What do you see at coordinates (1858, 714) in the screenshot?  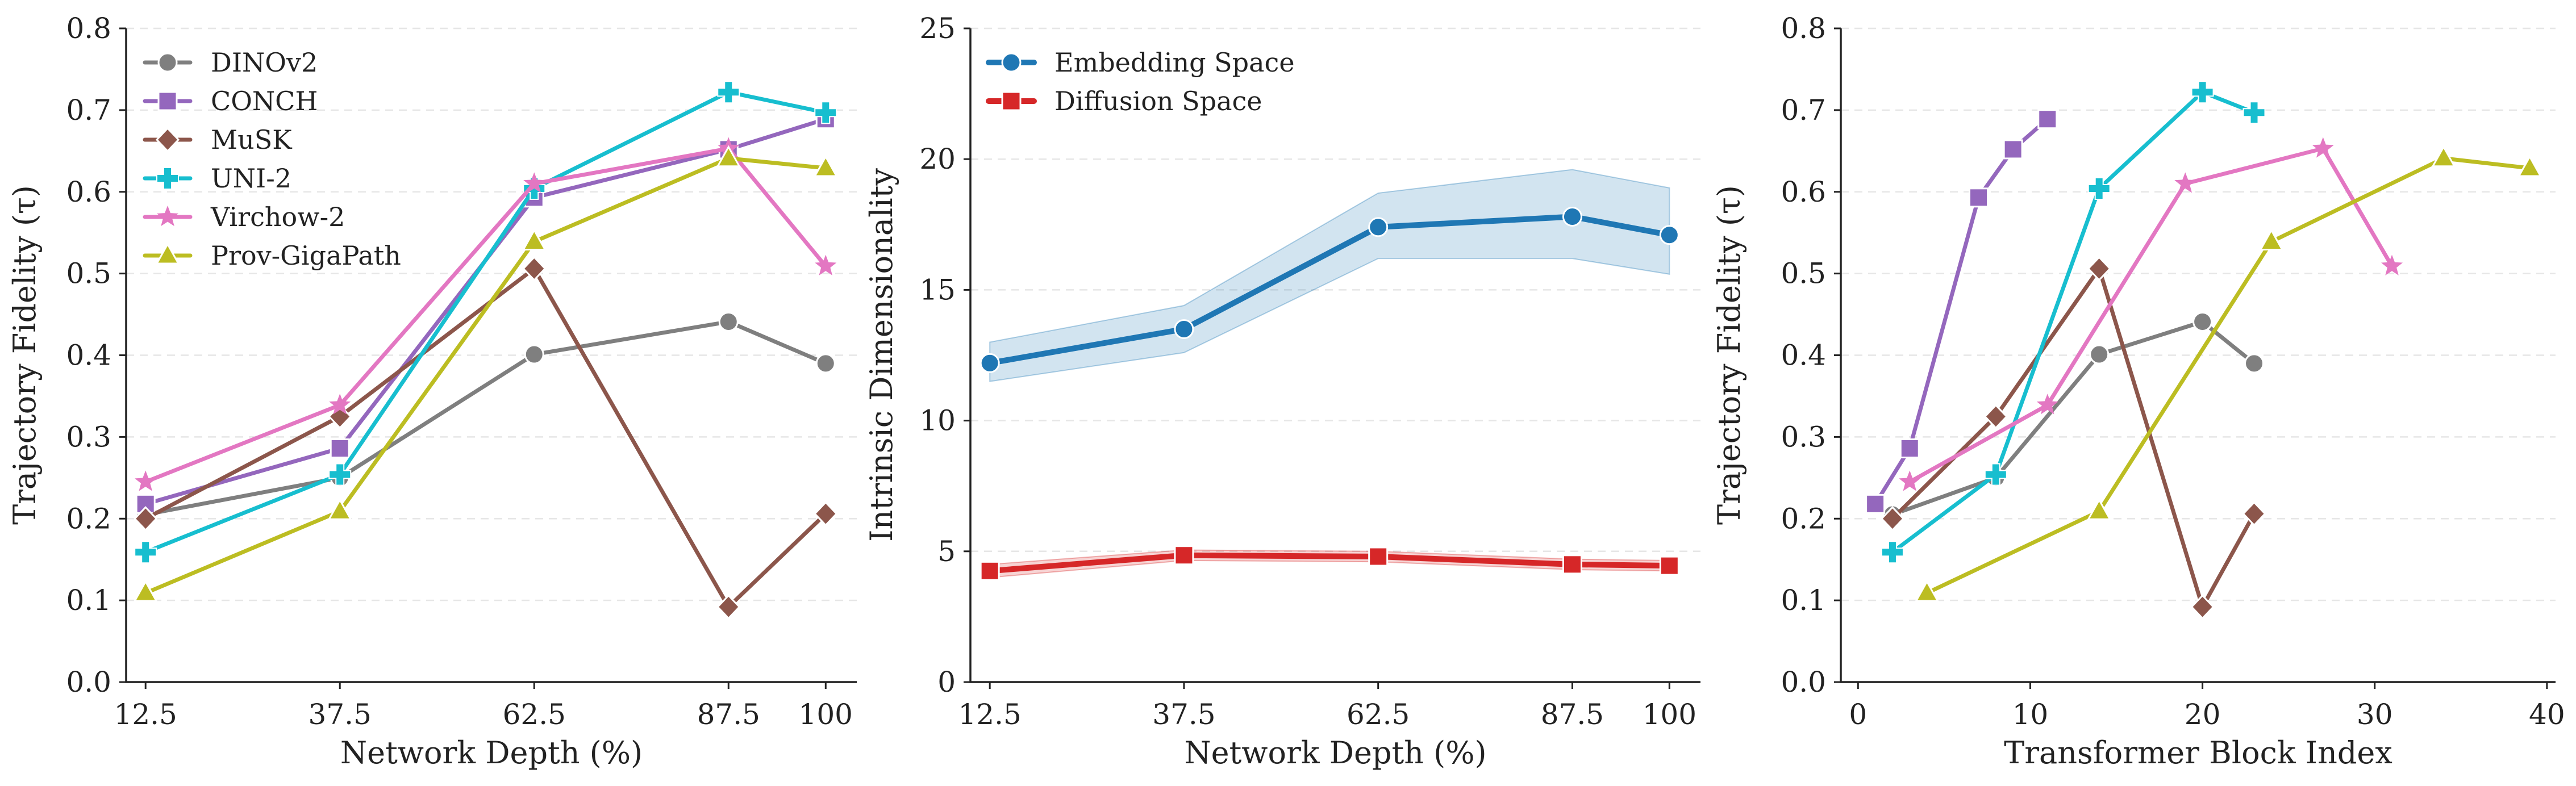 I see `x-tick-label: 0` at bounding box center [1858, 714].